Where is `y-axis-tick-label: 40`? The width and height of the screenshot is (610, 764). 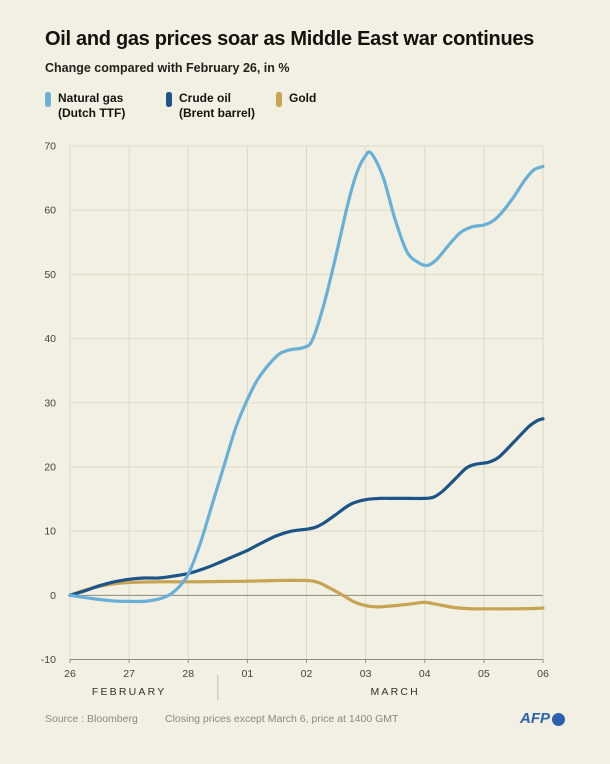
y-axis-tick-label: 40 is located at coordinates (50, 339).